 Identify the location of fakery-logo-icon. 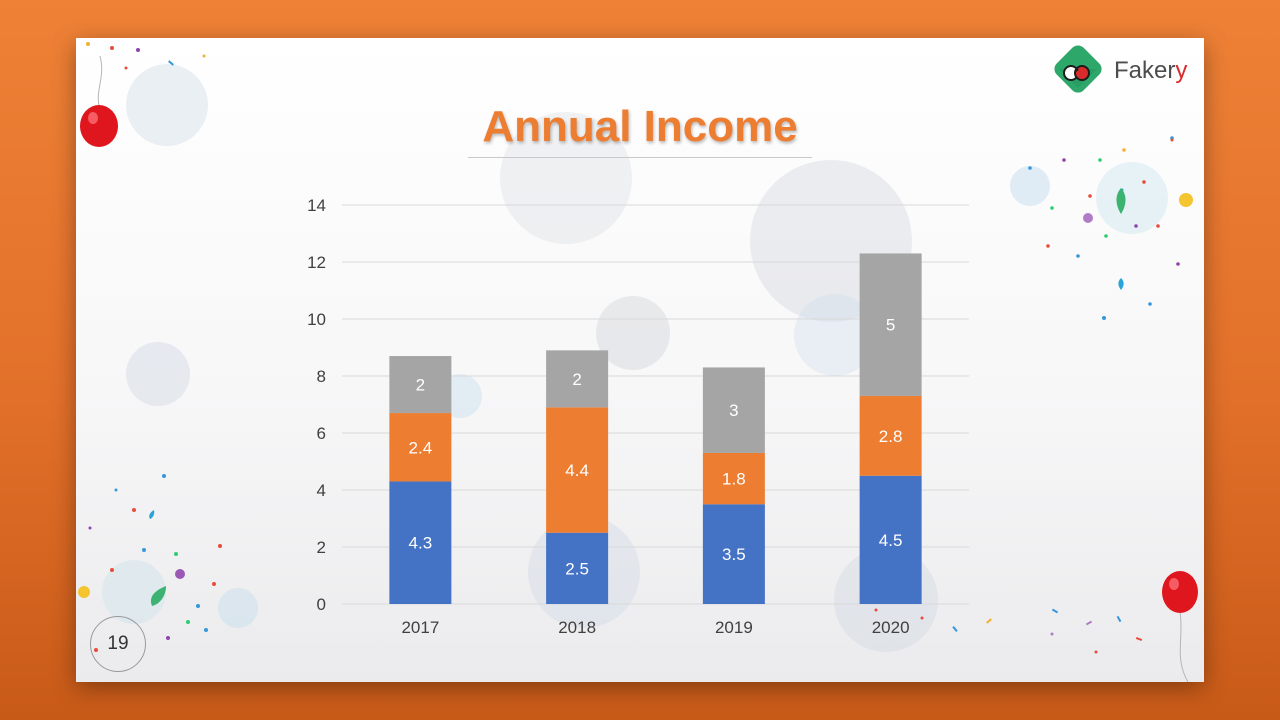
(1078, 69).